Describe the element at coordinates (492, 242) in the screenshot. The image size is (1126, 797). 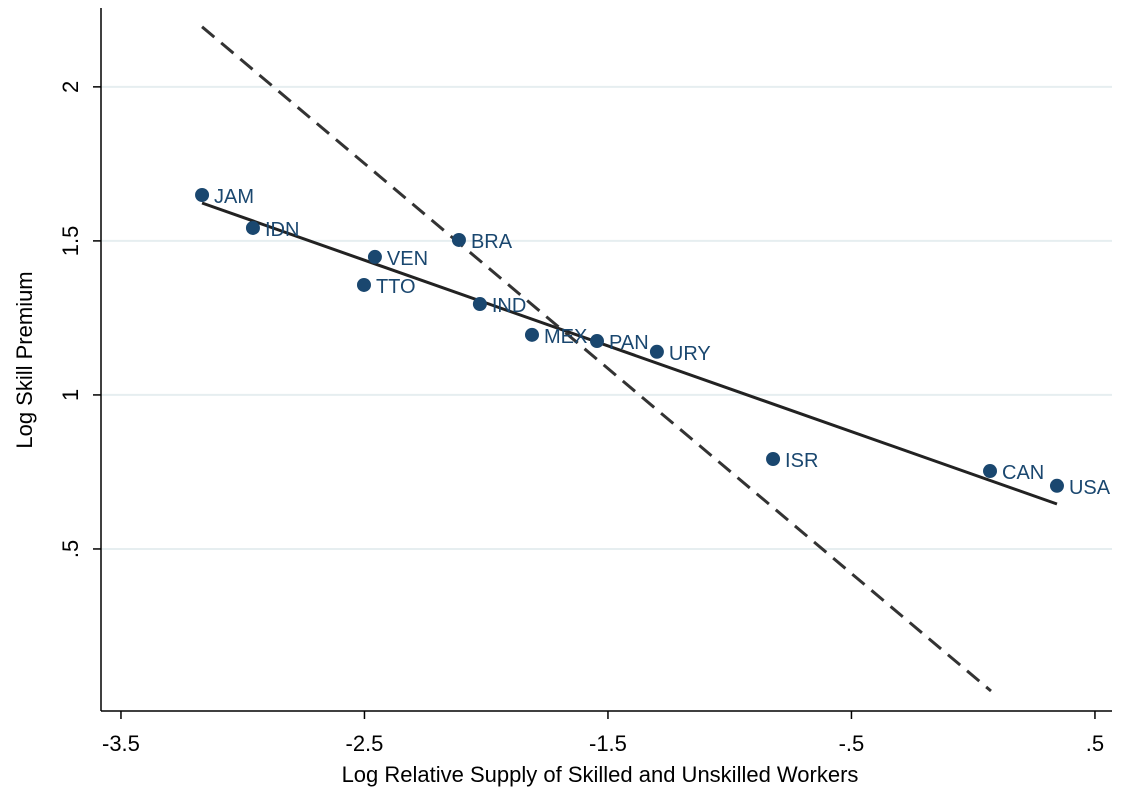
I see `point-label: BRA` at that location.